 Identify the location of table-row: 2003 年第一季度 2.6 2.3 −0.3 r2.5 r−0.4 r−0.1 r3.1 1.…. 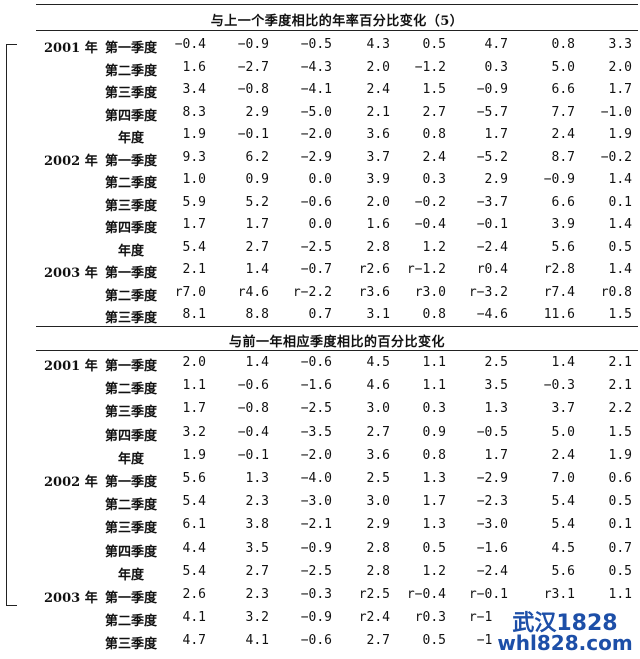
(320, 595).